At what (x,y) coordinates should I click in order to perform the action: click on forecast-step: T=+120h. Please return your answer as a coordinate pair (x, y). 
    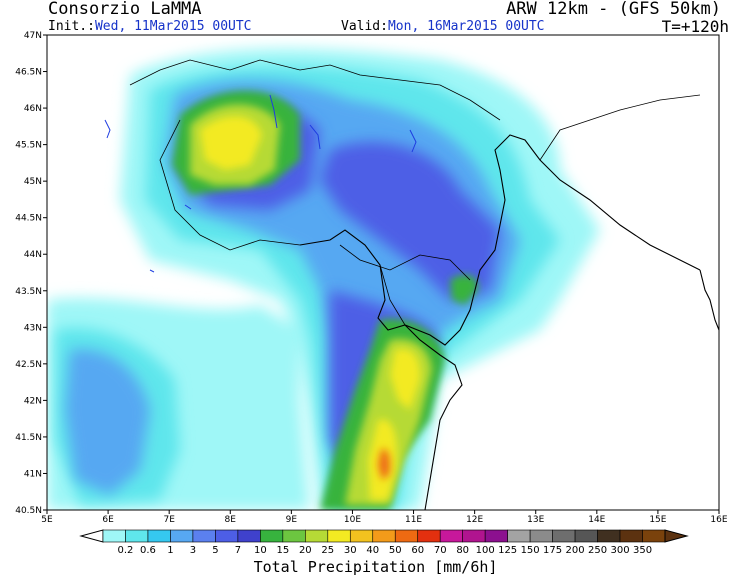
    Looking at the image, I should click on (695, 26).